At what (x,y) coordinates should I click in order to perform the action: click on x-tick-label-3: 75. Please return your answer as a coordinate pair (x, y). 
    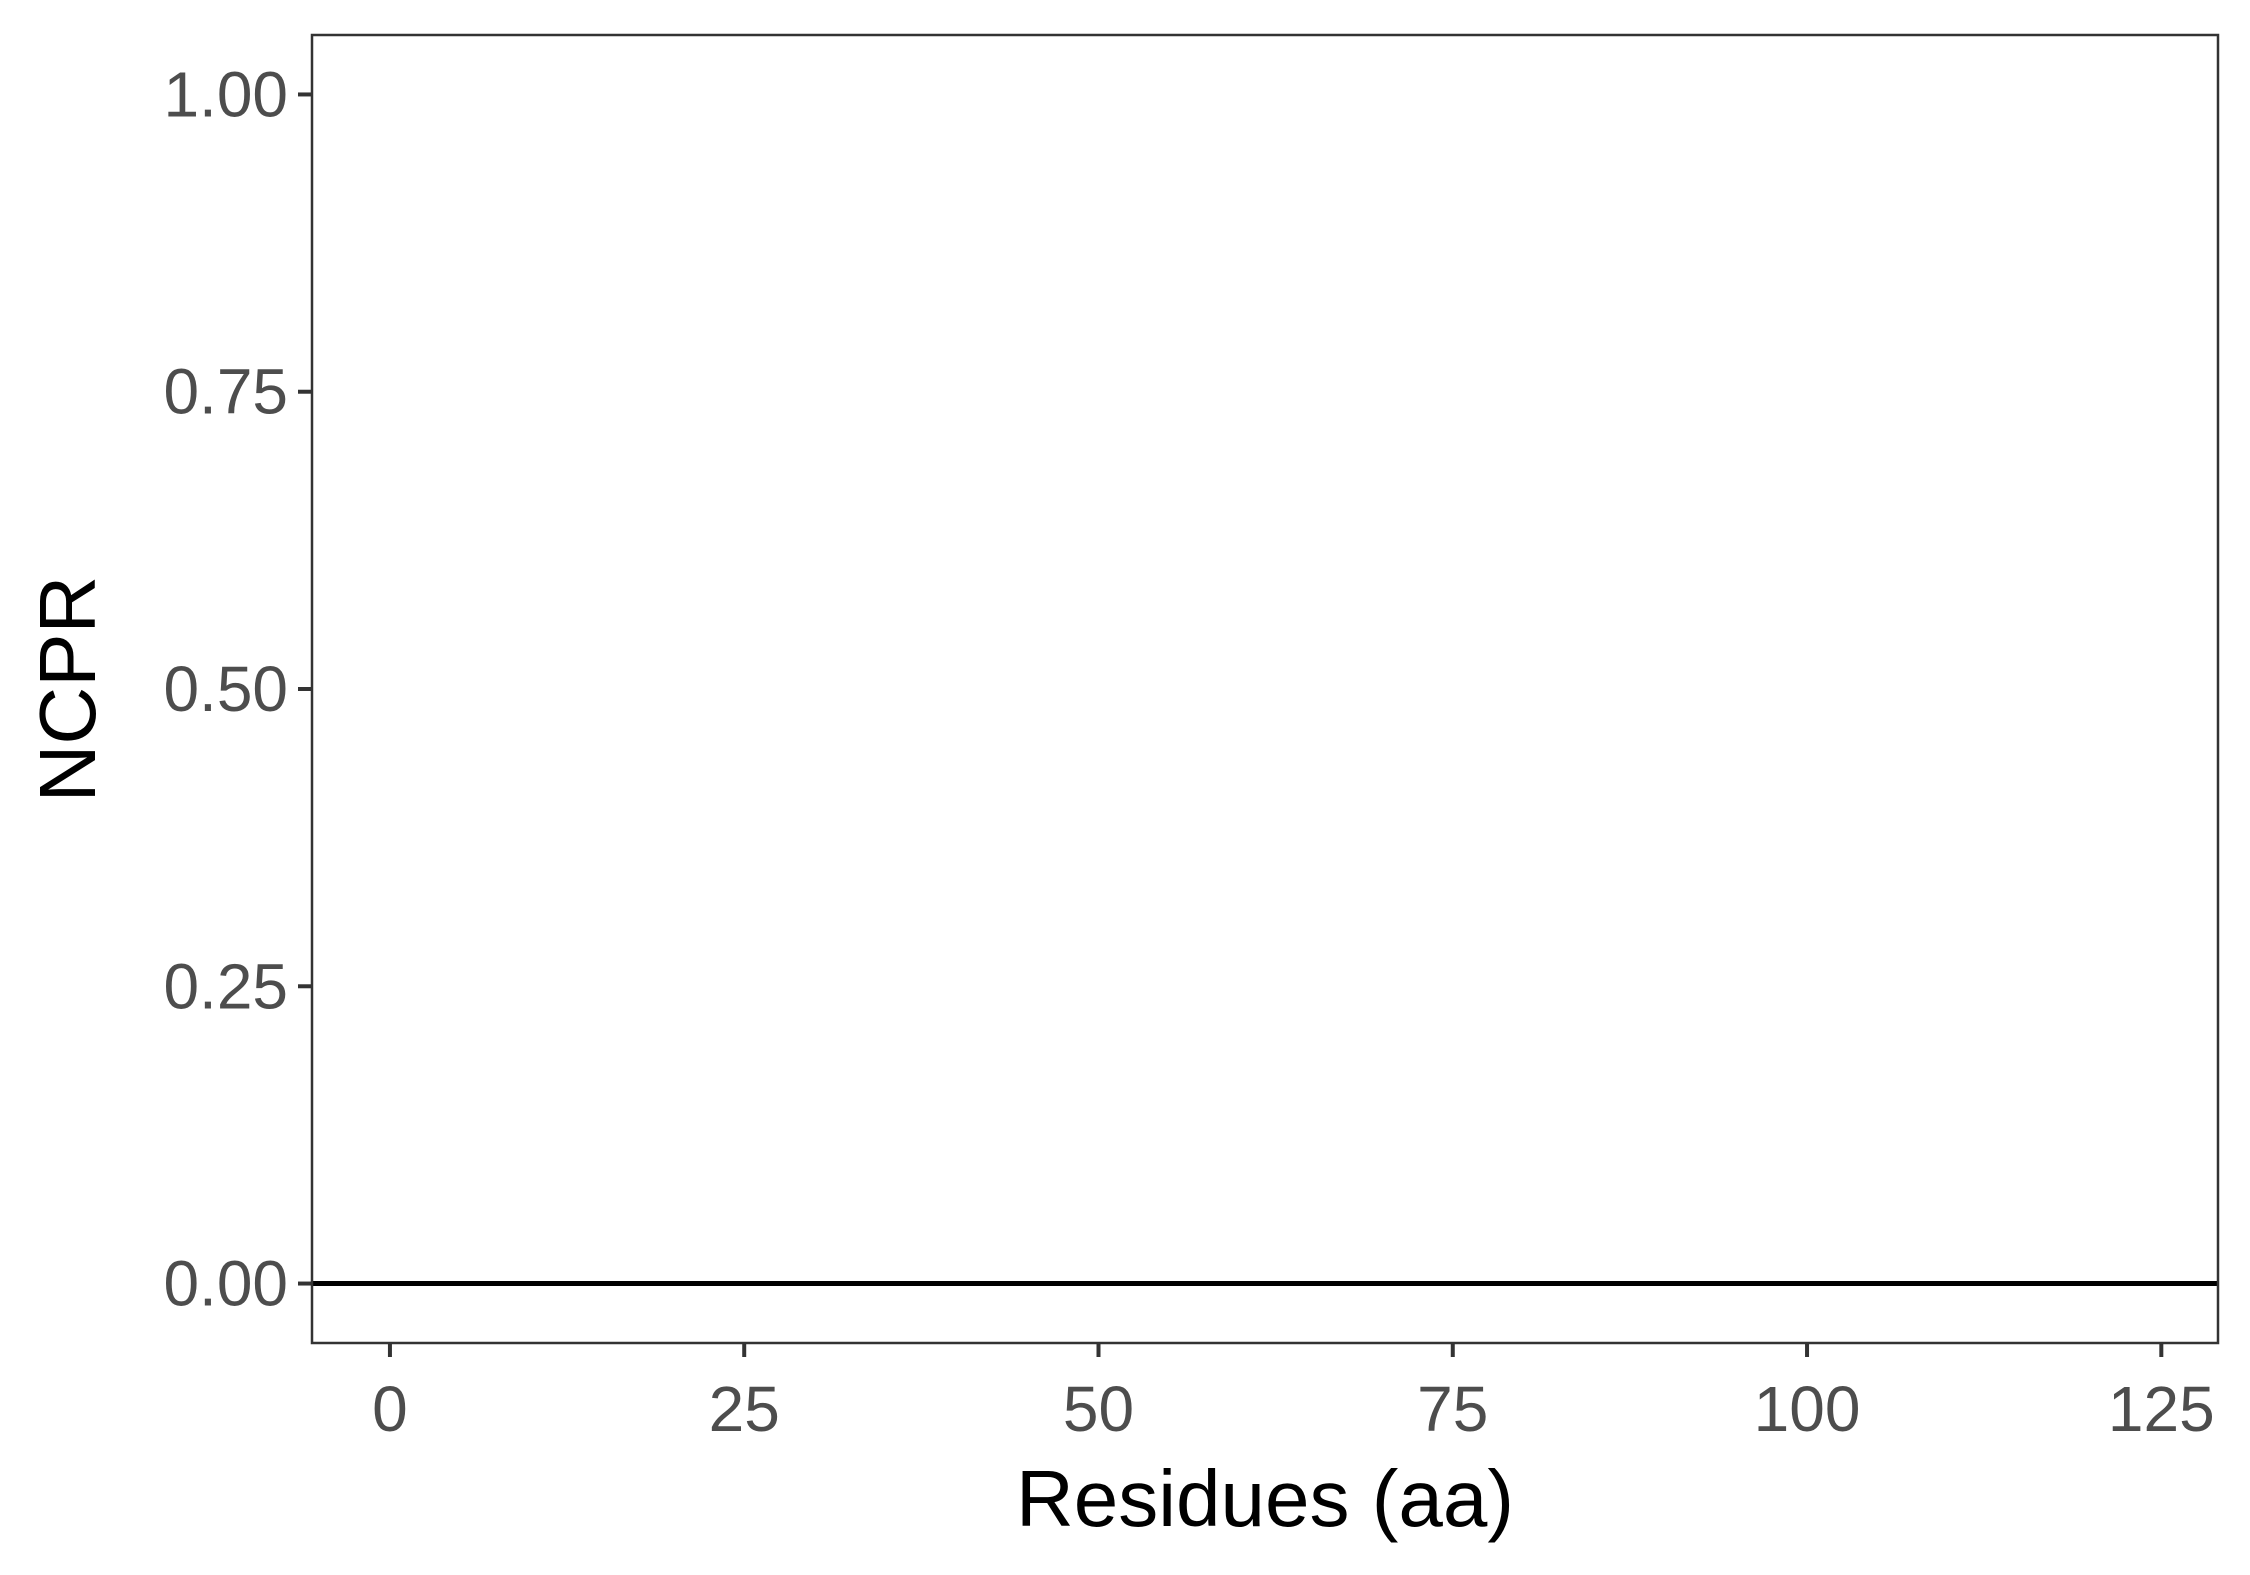
    Looking at the image, I should click on (1452, 1409).